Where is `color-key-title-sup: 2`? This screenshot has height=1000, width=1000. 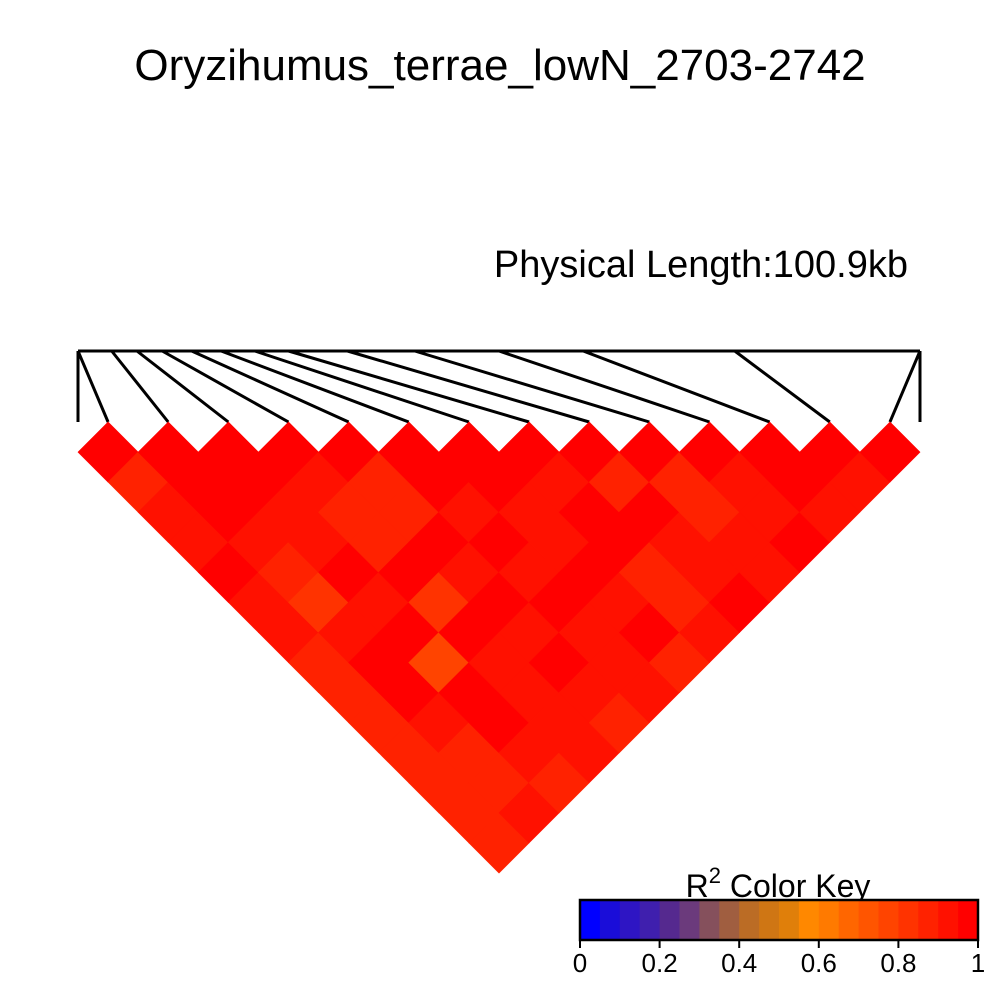 color-key-title-sup: 2 is located at coordinates (715, 875).